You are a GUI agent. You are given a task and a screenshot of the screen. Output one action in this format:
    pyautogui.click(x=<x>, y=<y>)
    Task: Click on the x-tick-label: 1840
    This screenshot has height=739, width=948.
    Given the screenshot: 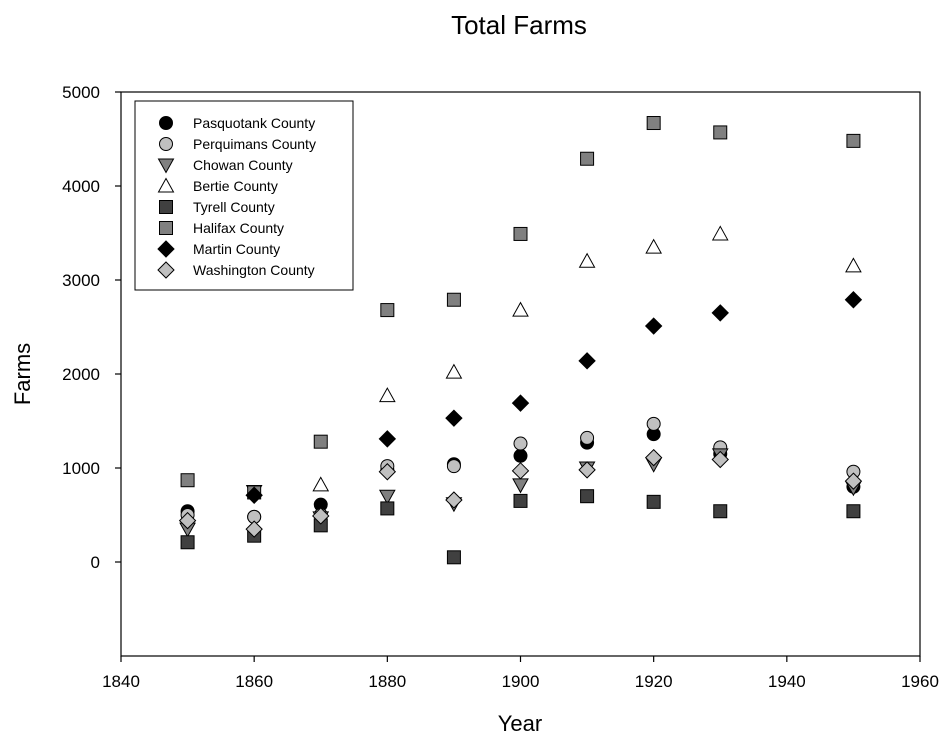 What is the action you would take?
    pyautogui.click(x=121, y=681)
    